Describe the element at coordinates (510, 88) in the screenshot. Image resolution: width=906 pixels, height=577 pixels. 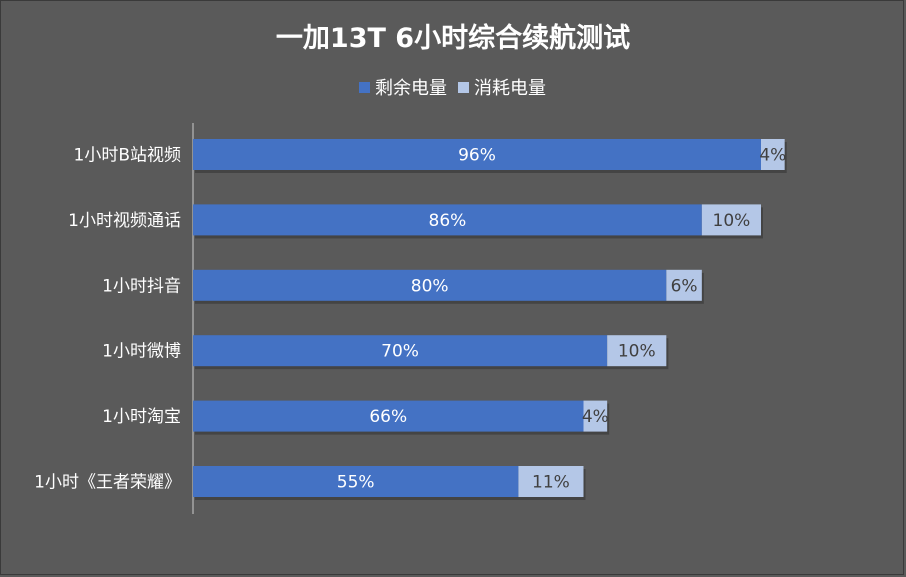
I see `legend-label-1: 消耗电量` at that location.